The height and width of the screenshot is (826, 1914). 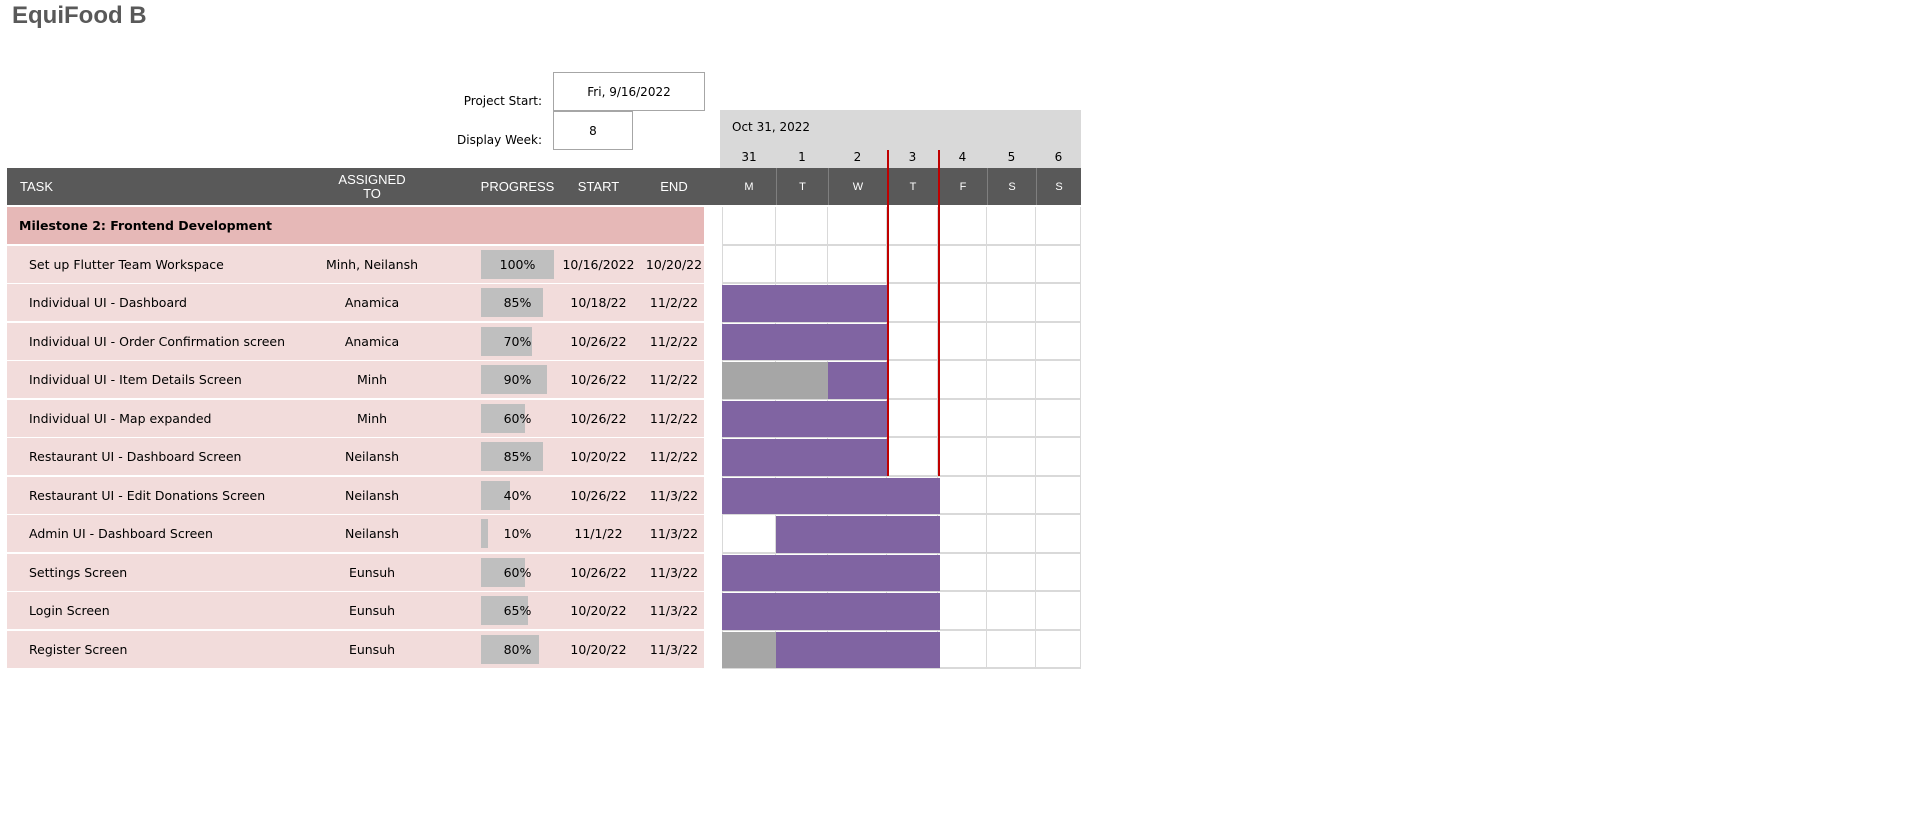 What do you see at coordinates (147, 495) in the screenshot?
I see `task-name: Restaurant UI - Edit Donations Screen` at bounding box center [147, 495].